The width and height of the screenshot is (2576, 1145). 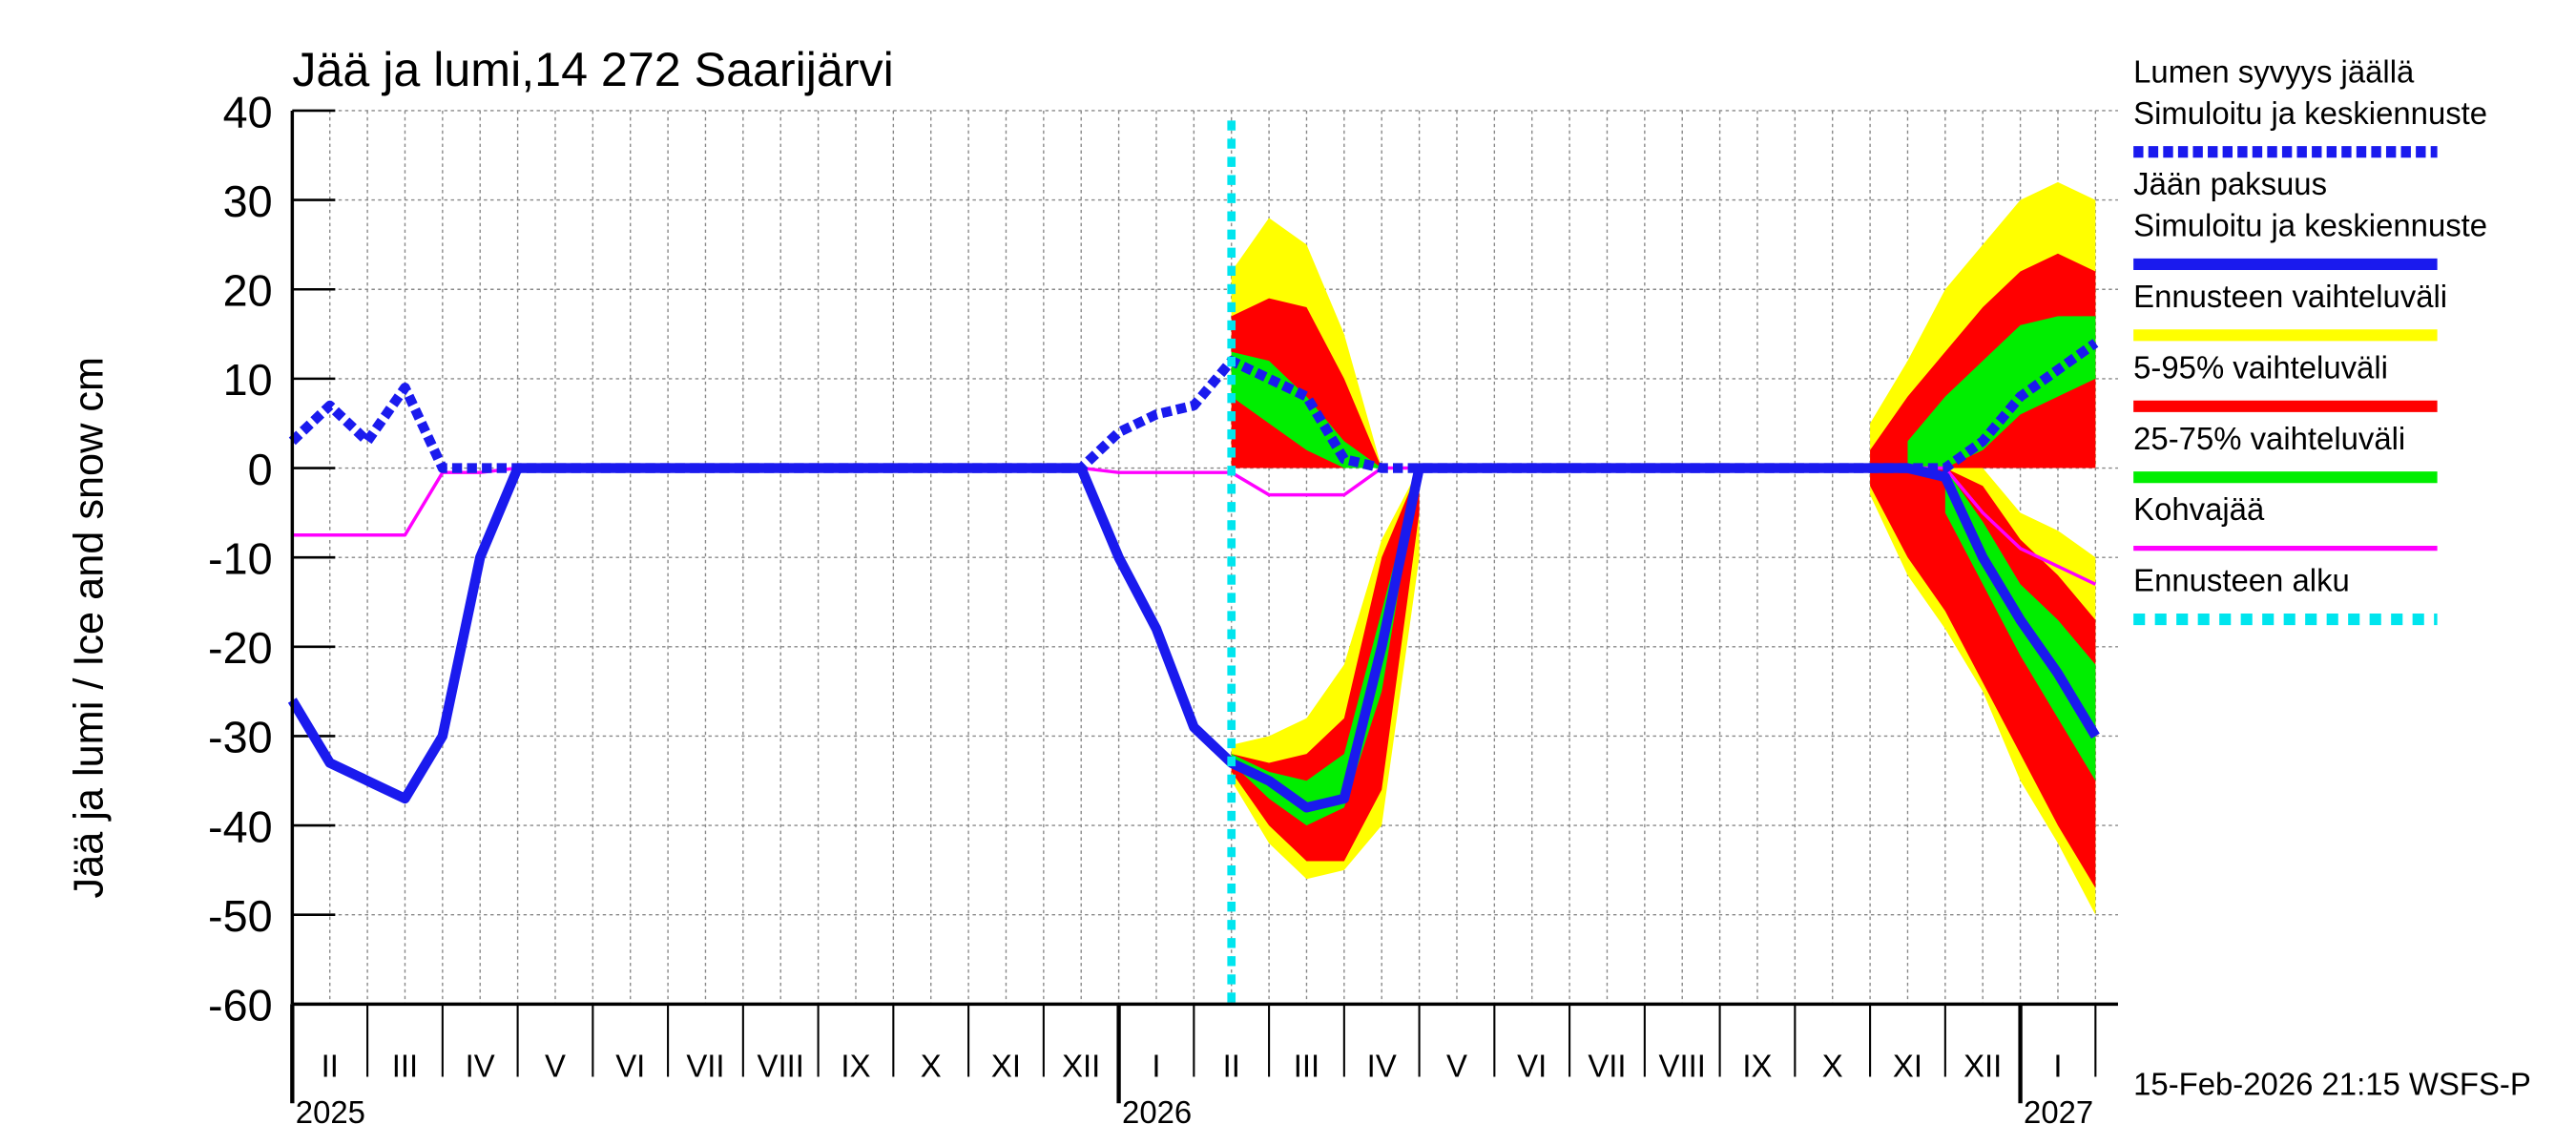 What do you see at coordinates (240, 737) in the screenshot?
I see `y-tick-label: -30` at bounding box center [240, 737].